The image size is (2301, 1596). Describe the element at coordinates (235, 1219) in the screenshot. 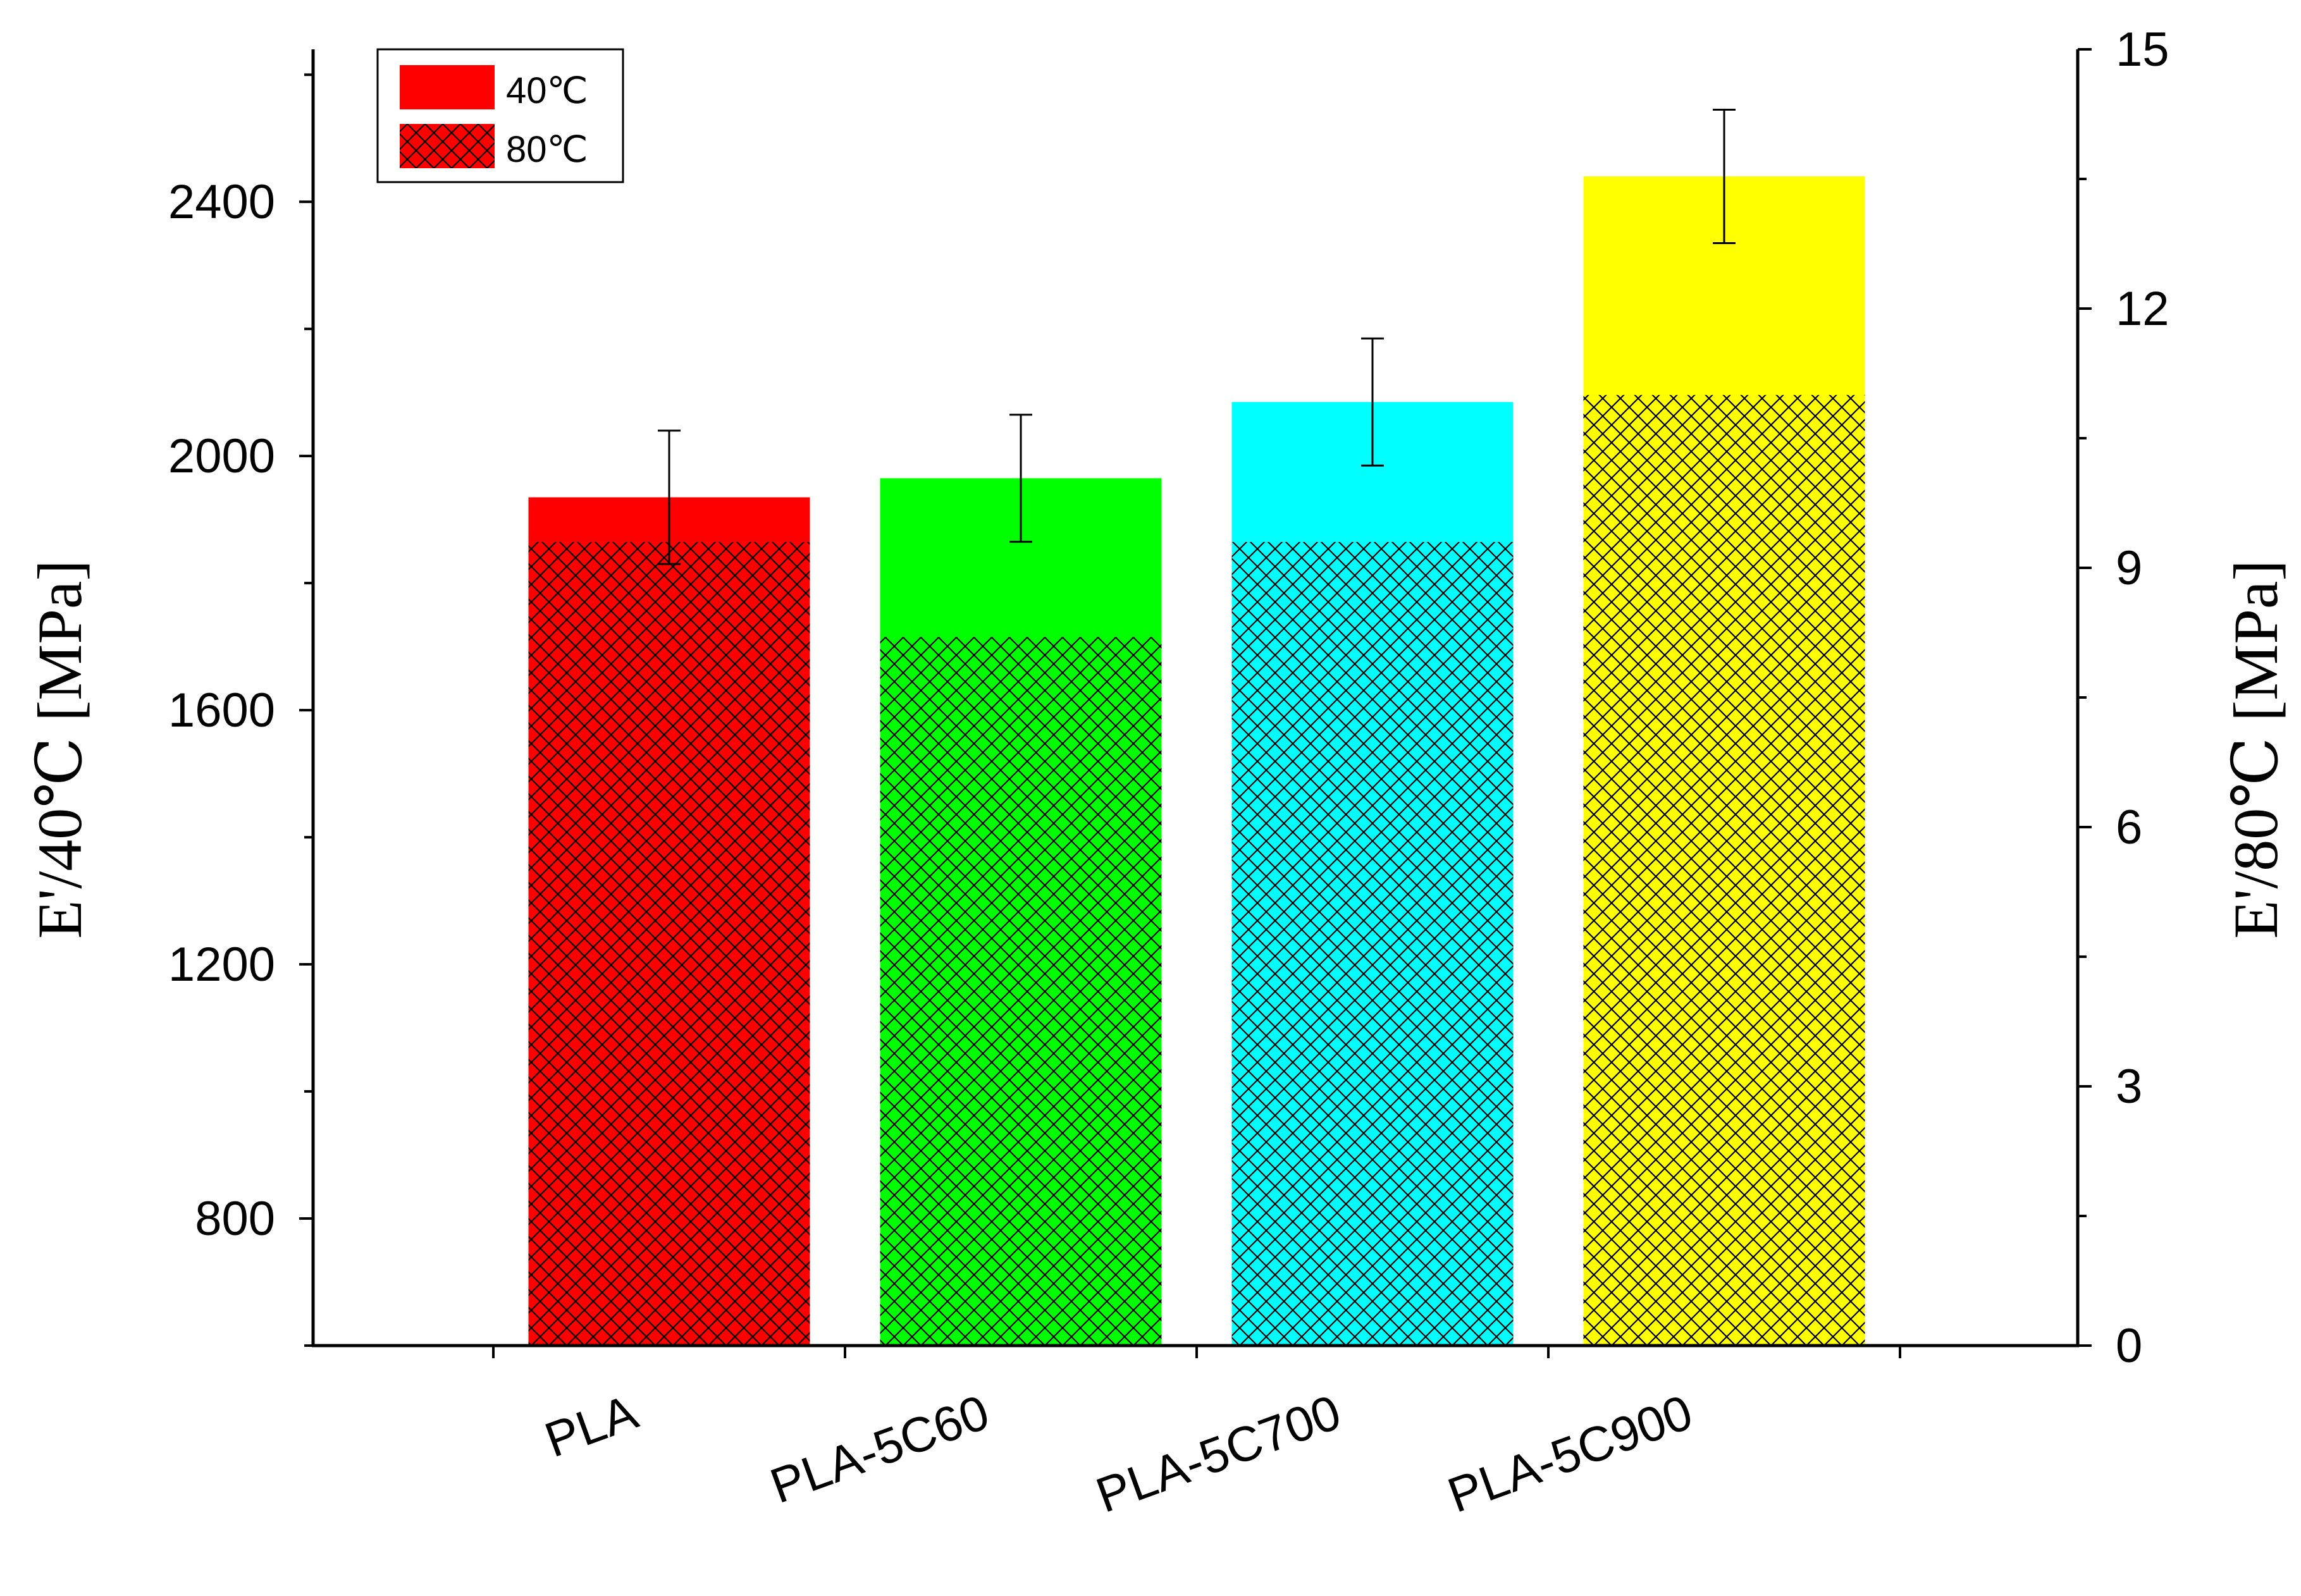

I see `left-tick-label: 800` at that location.